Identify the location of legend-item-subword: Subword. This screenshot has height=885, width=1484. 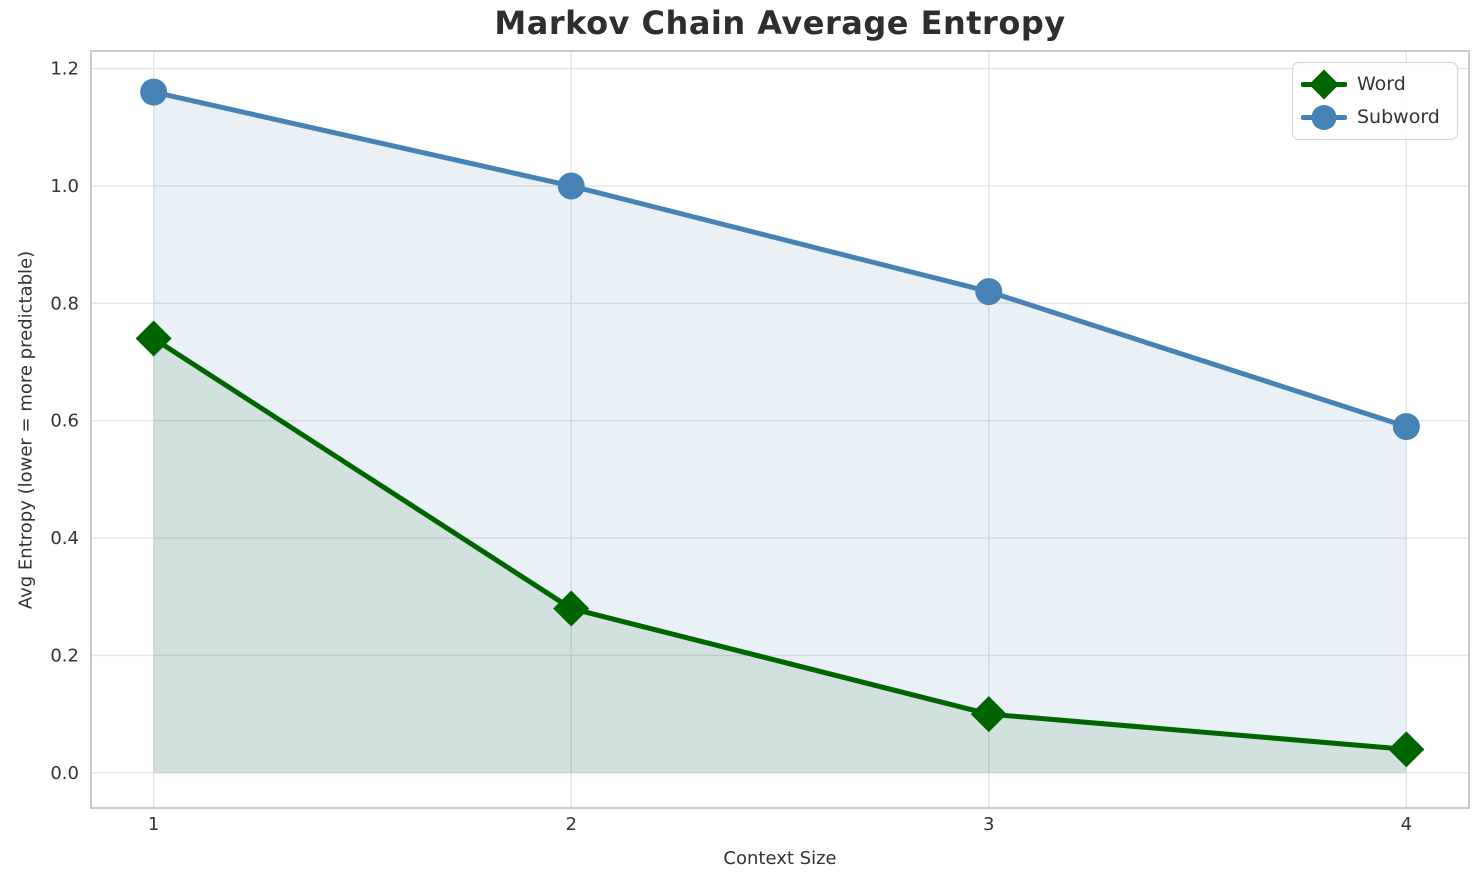
(1373, 117).